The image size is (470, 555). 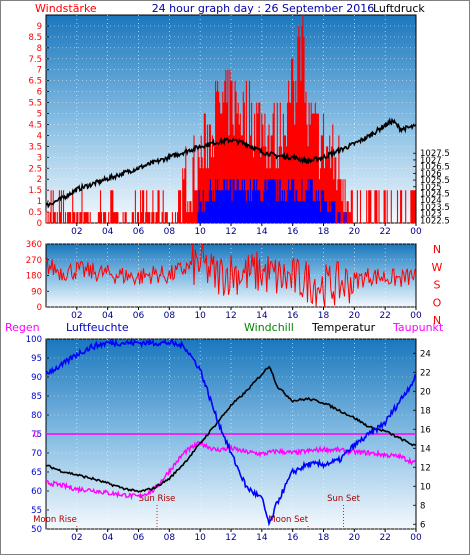 I want to click on wind-x-tick-label: 22, so click(x=384, y=232).